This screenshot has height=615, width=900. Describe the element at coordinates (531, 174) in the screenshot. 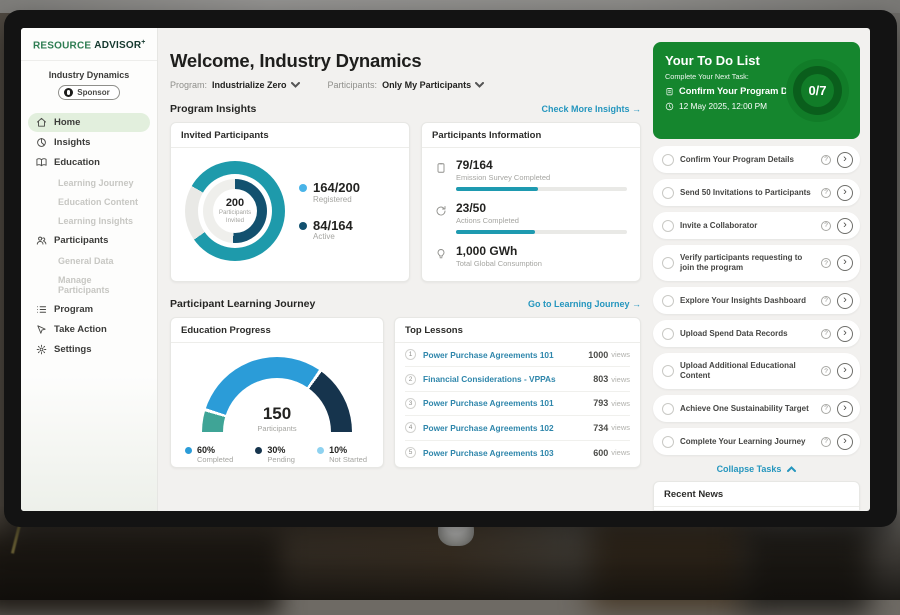

I see `stat-emission-survey: 79/164 Emission Survey Completed` at that location.